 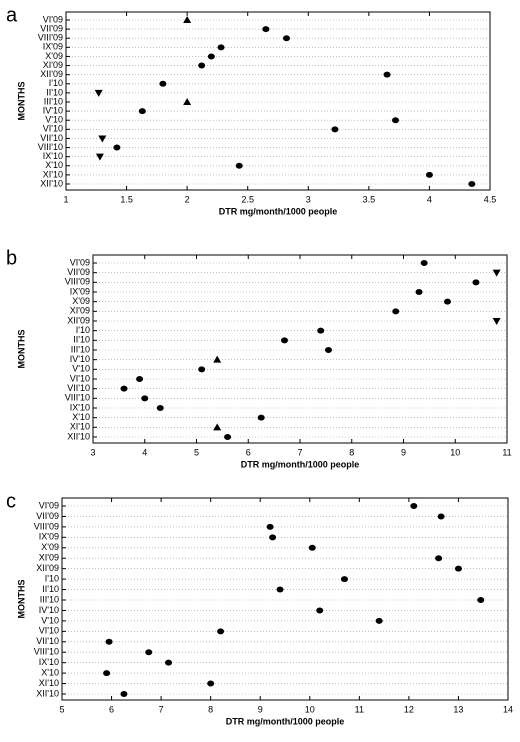 What do you see at coordinates (53, 174) in the screenshot?
I see `y-tick-label: XI'10` at bounding box center [53, 174].